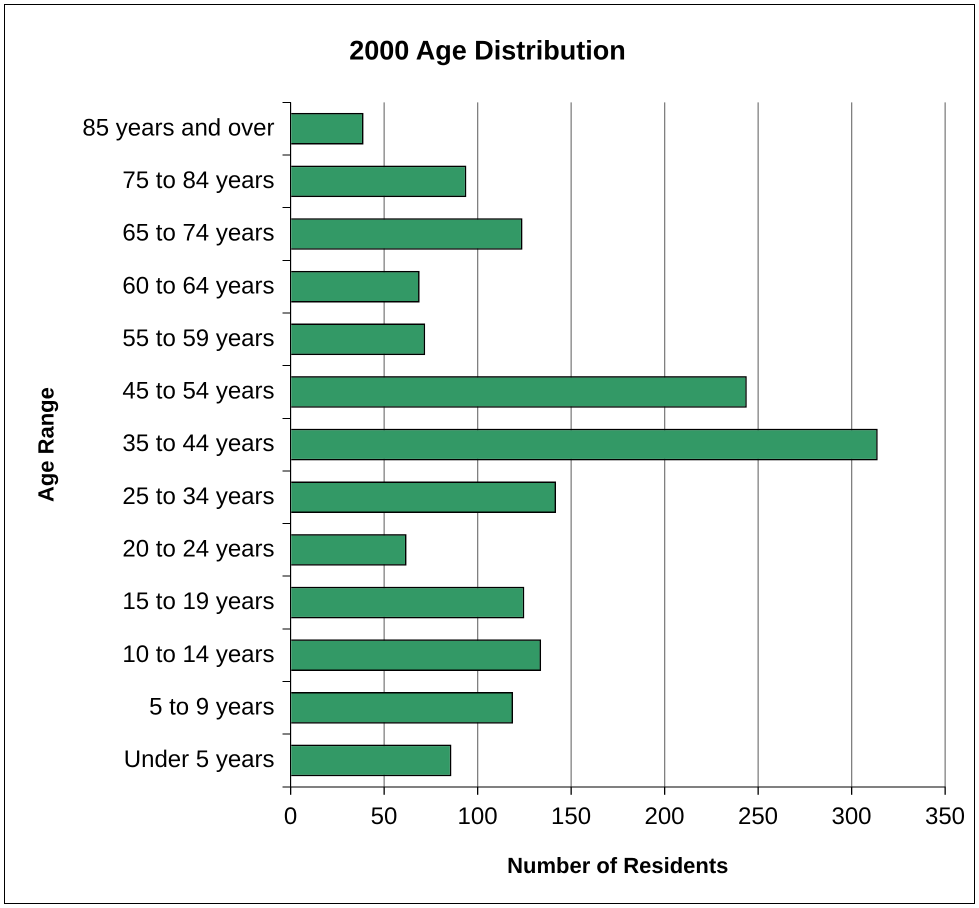  Describe the element at coordinates (45, 444) in the screenshot. I see `y-axis-title: Age Range` at that location.